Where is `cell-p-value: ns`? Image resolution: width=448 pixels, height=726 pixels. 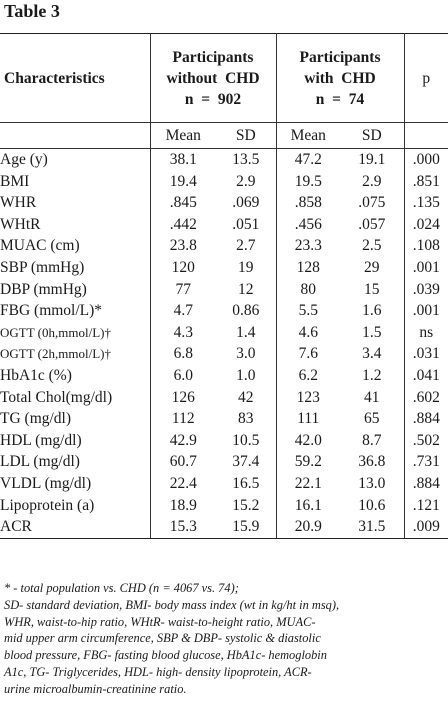
cell-p-value: ns is located at coordinates (425, 332).